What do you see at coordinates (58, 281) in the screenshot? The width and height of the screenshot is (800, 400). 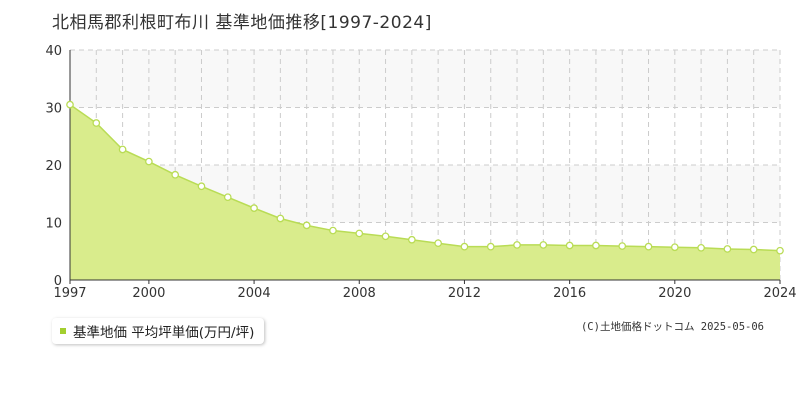 I see `y-tick-label: 0` at bounding box center [58, 281].